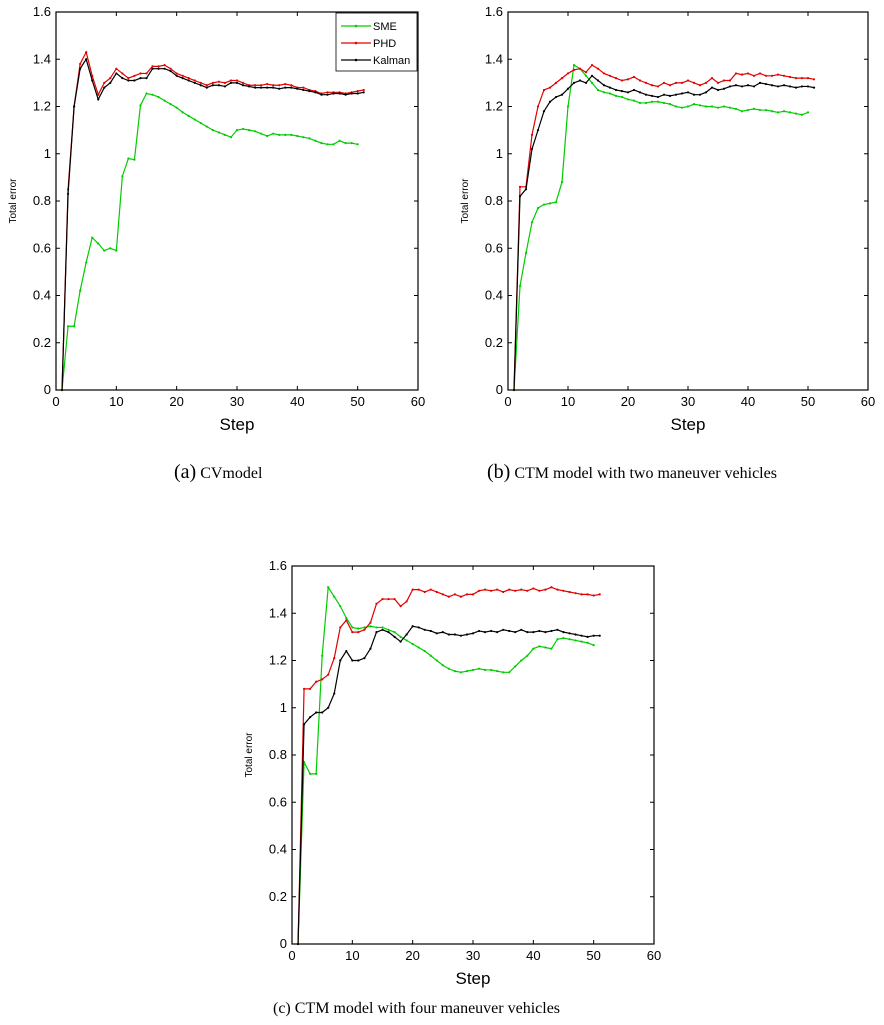  I want to click on series-line-sme, so click(209, 241).